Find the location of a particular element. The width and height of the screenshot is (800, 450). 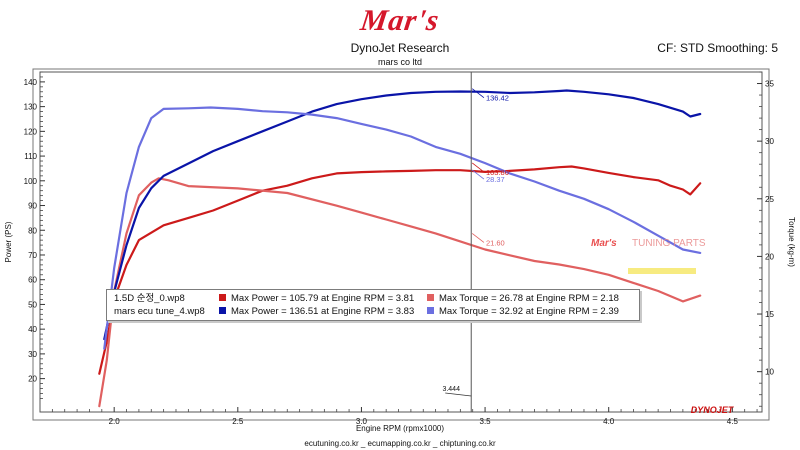

y-axis-label: Power (PS) is located at coordinates (8, 241).